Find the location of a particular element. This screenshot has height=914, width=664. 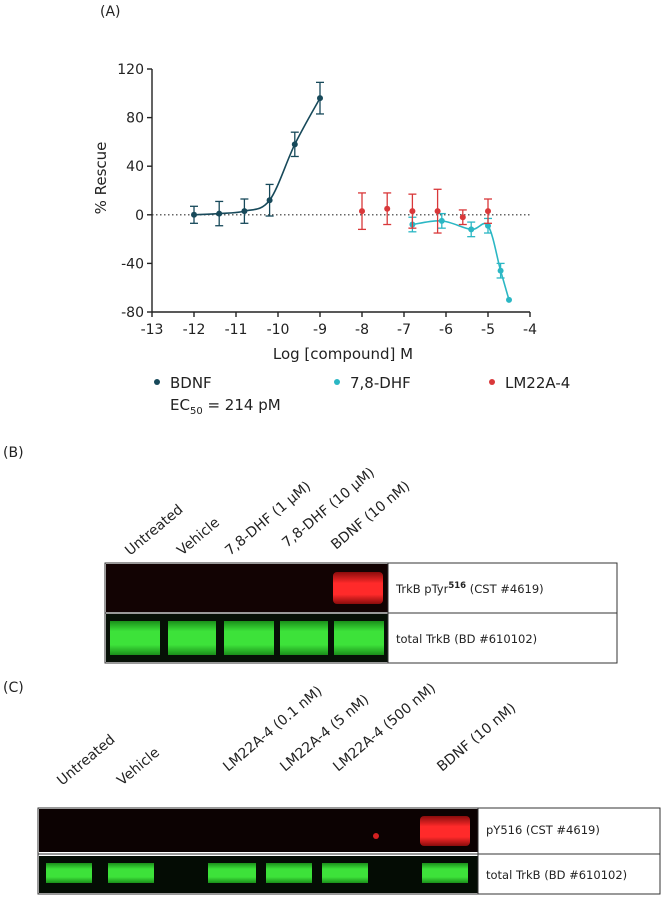

x-axis-label: Log [compound] M is located at coordinates (343, 354).